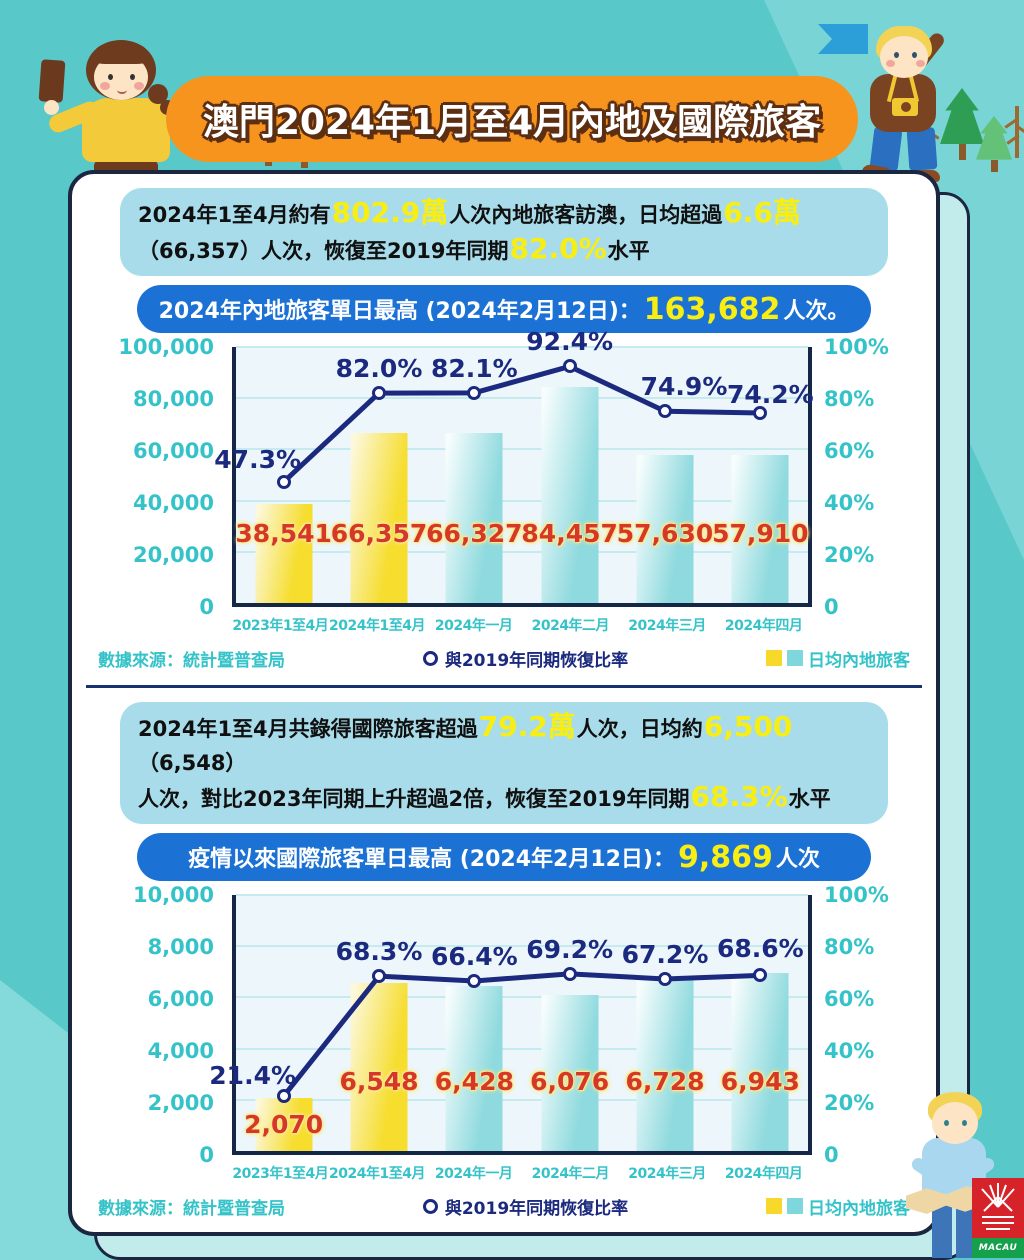 This screenshot has height=1260, width=1024. What do you see at coordinates (173, 895) in the screenshot?
I see `y-tick-label: 10,000` at bounding box center [173, 895].